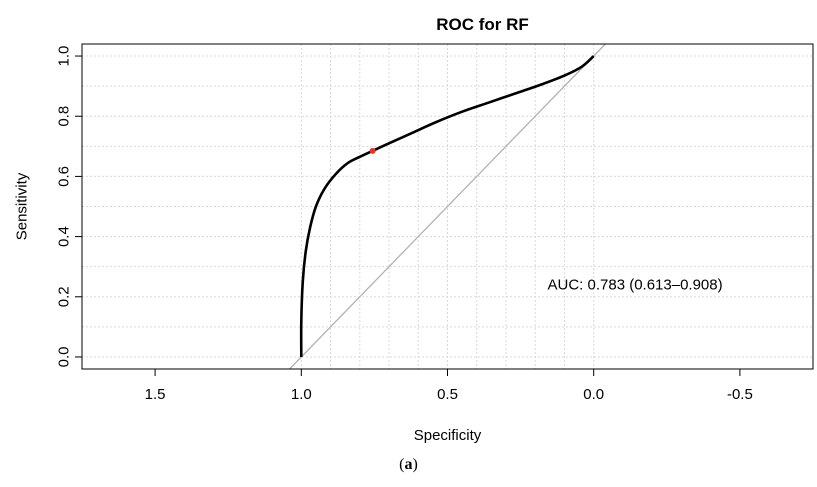 The height and width of the screenshot is (487, 817). Describe the element at coordinates (402, 464) in the screenshot. I see `caption-open: (` at that location.